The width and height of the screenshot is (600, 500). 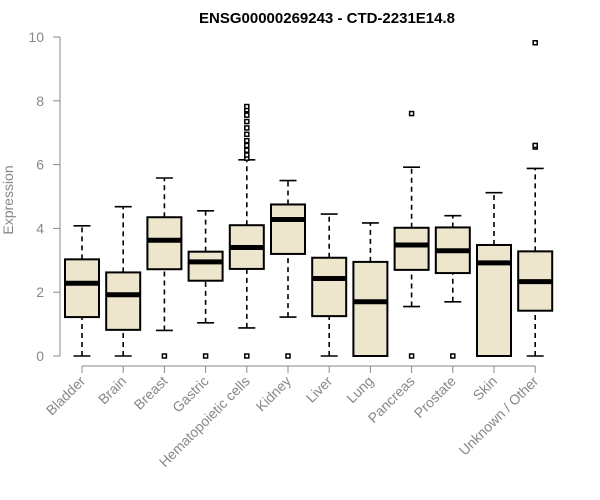 I want to click on y-tick-label: 2, so click(x=40, y=292).